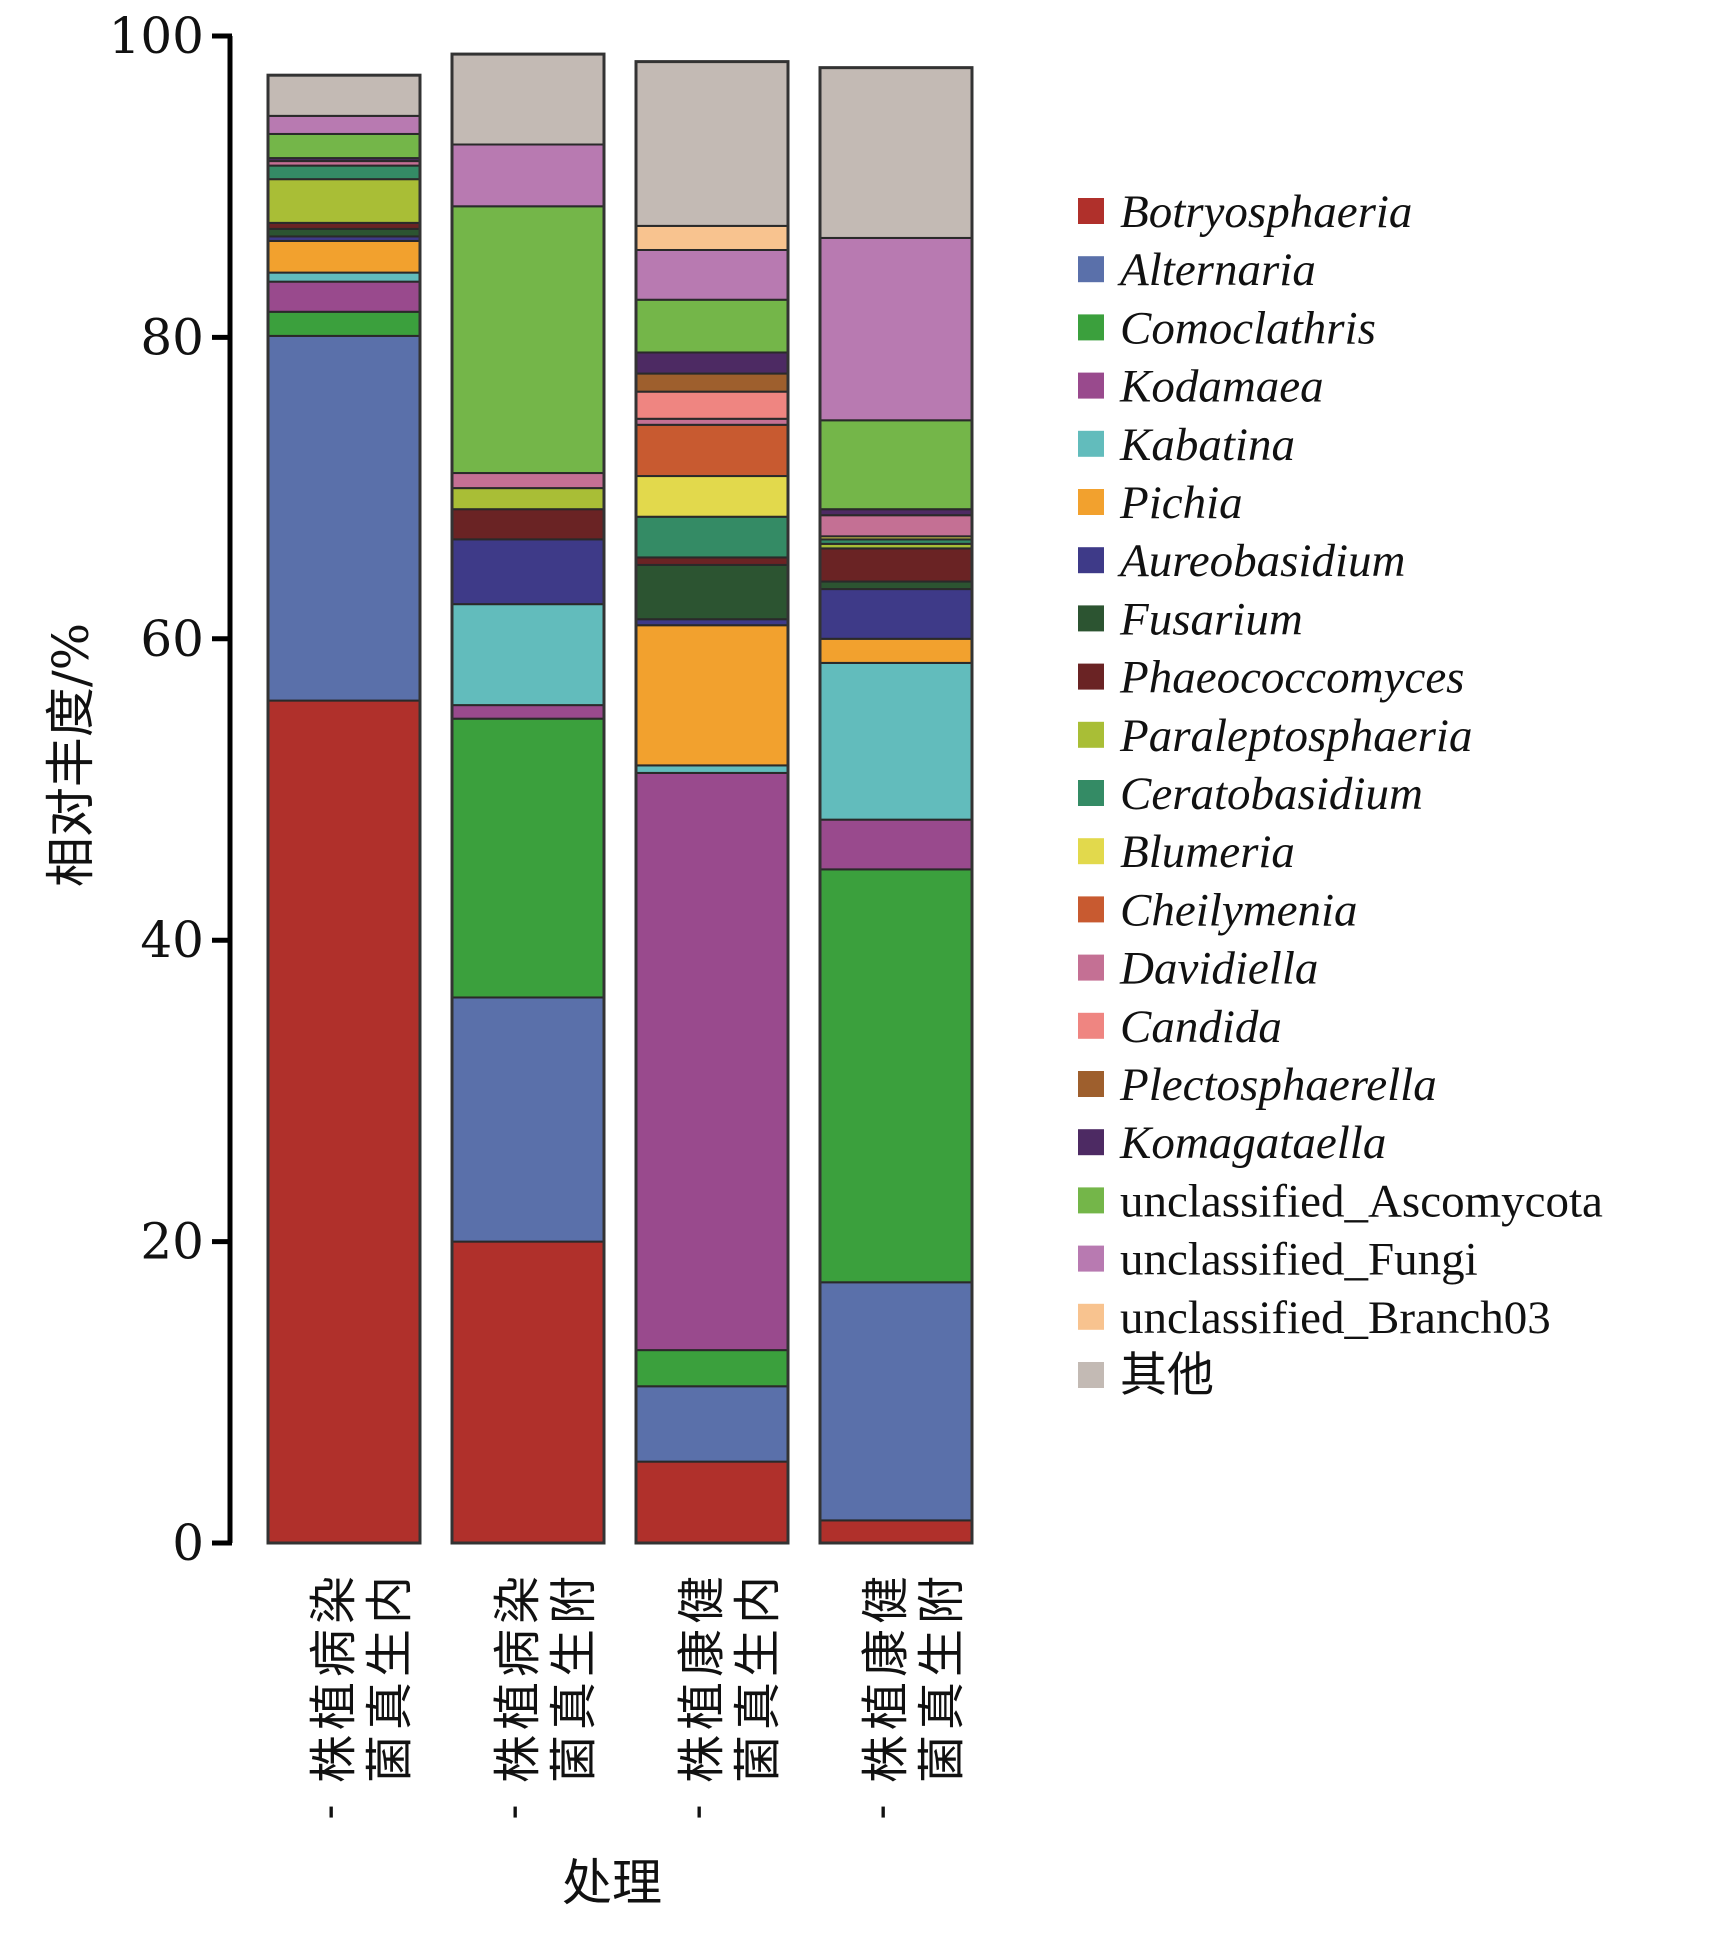 The width and height of the screenshot is (1734, 1944). Describe the element at coordinates (172, 639) in the screenshot. I see `y-tick-label: 60` at that location.